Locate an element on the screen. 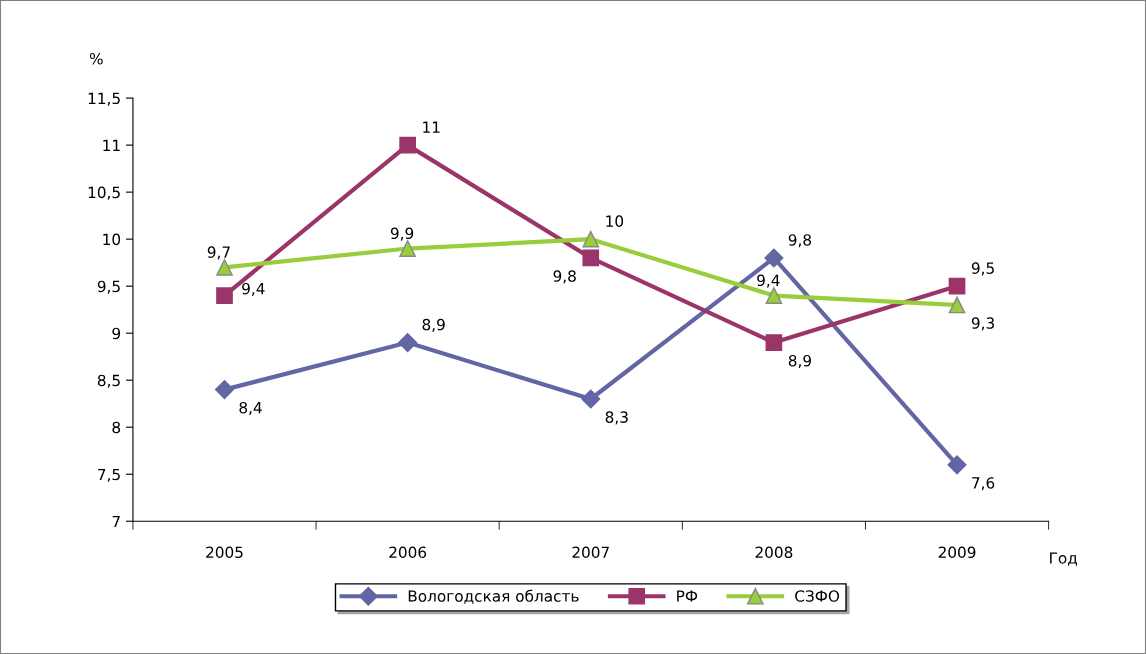  legend-label: РФ is located at coordinates (687, 596).